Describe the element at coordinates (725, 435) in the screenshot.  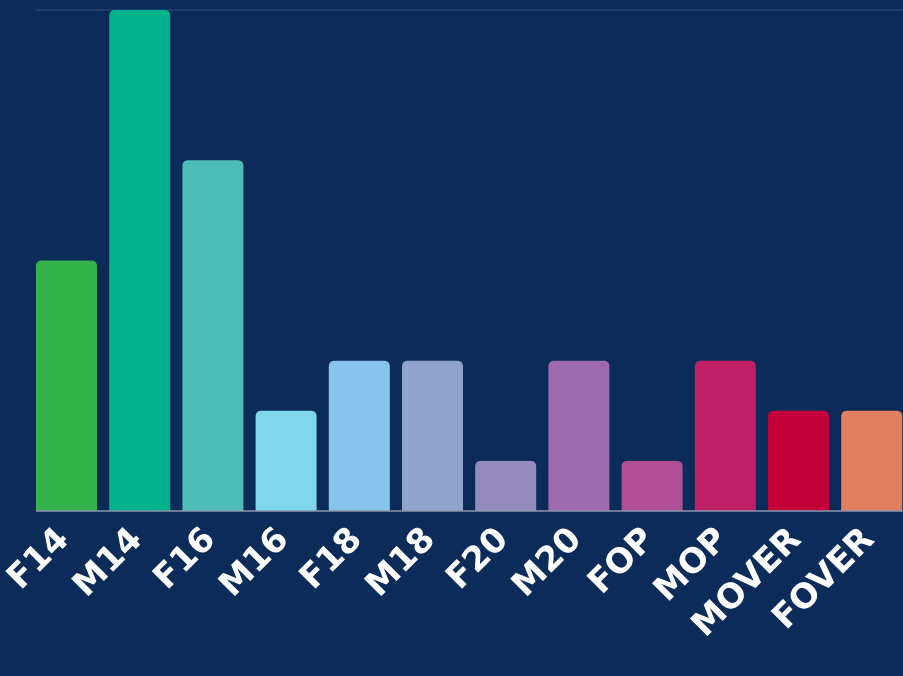
I see `bar-mop` at that location.